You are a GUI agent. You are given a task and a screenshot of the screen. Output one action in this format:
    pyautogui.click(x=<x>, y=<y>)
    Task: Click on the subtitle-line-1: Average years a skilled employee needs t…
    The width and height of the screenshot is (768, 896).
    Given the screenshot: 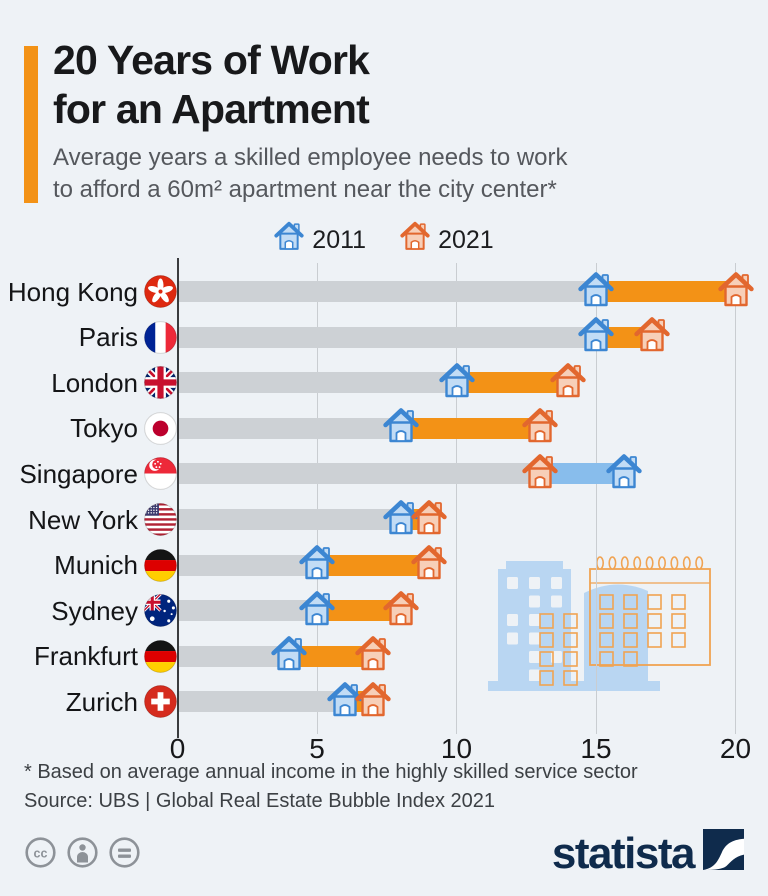 What is the action you would take?
    pyautogui.click(x=310, y=157)
    